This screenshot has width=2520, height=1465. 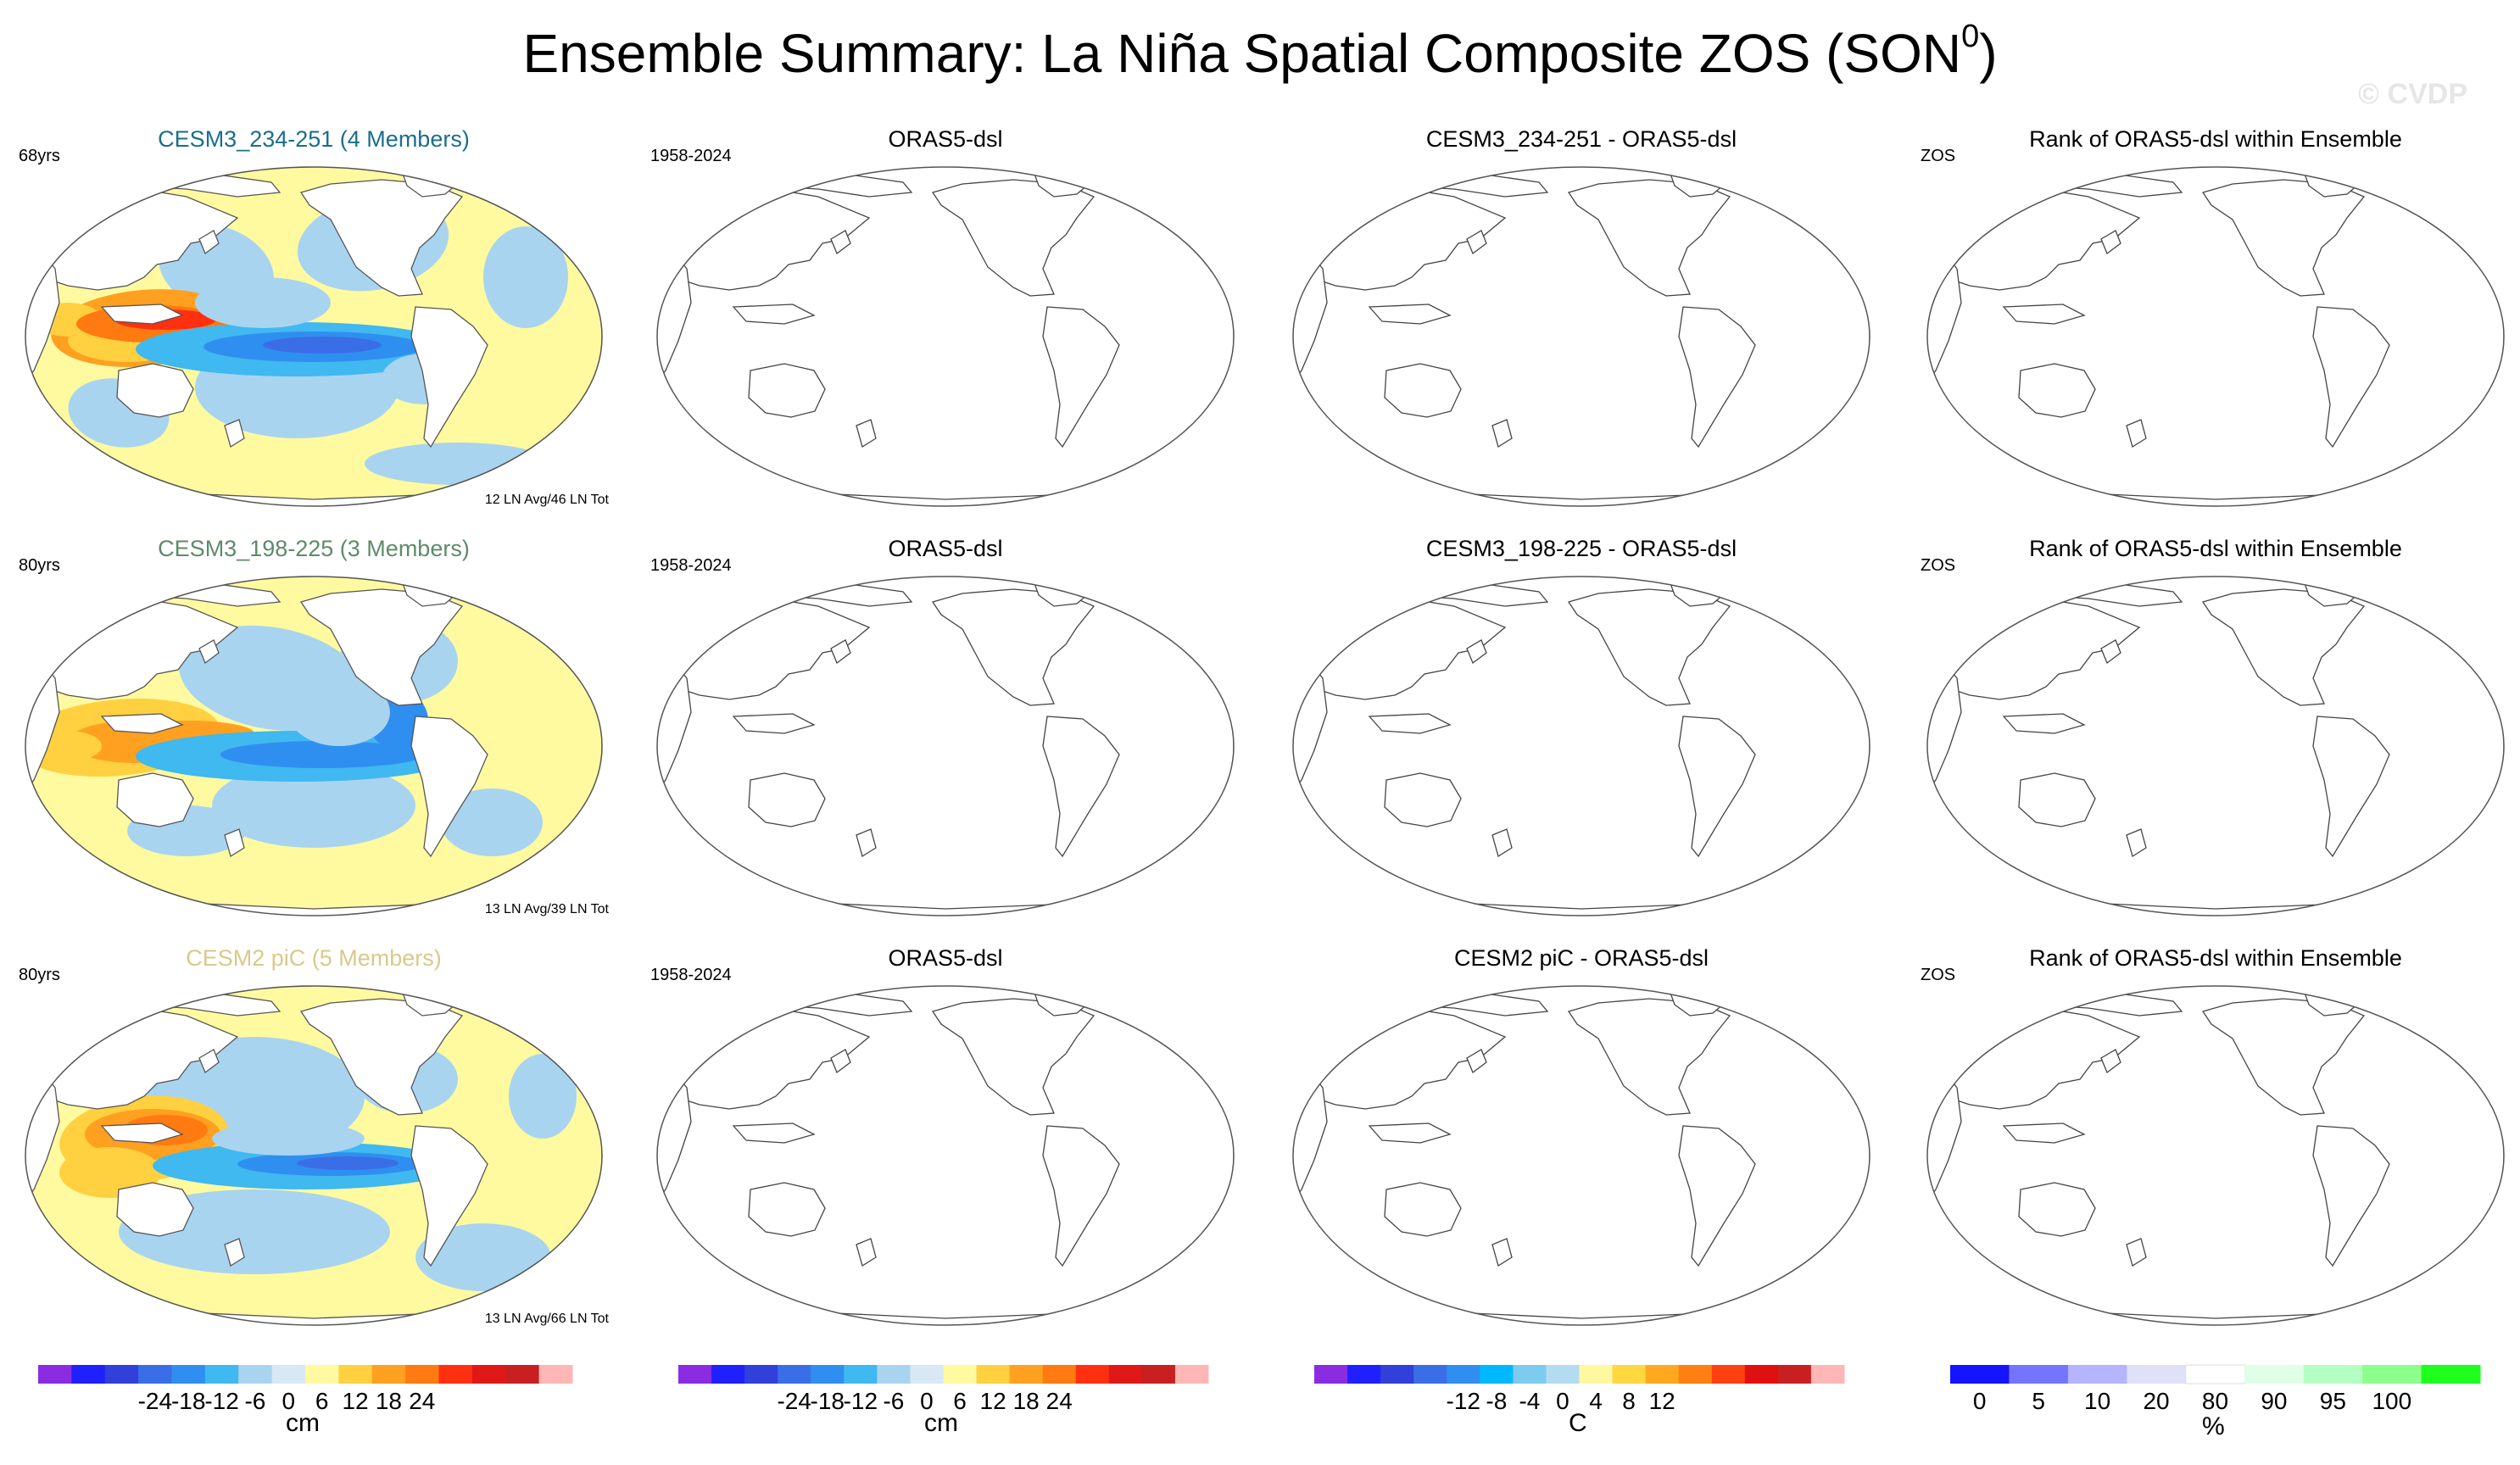 I want to click on years-label: 1958-2024, so click(x=691, y=975).